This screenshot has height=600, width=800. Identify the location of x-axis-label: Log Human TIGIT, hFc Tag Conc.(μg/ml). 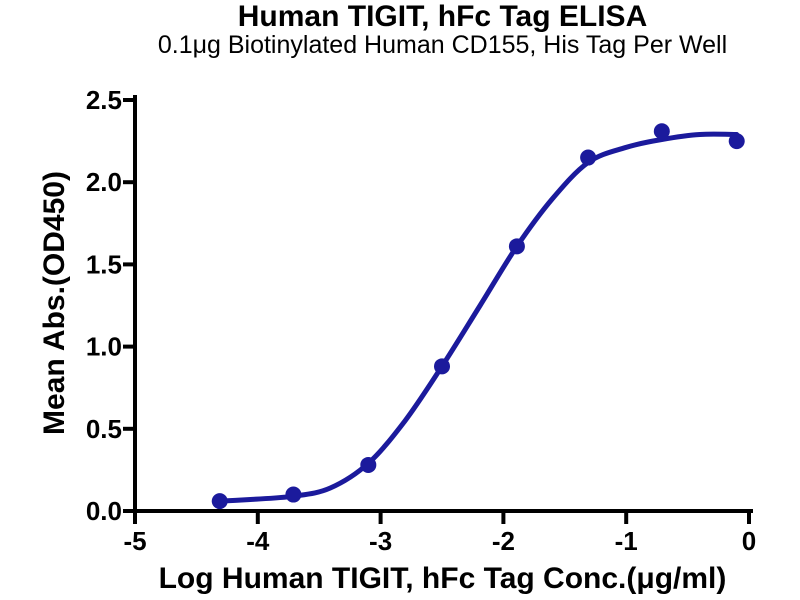
(442, 578).